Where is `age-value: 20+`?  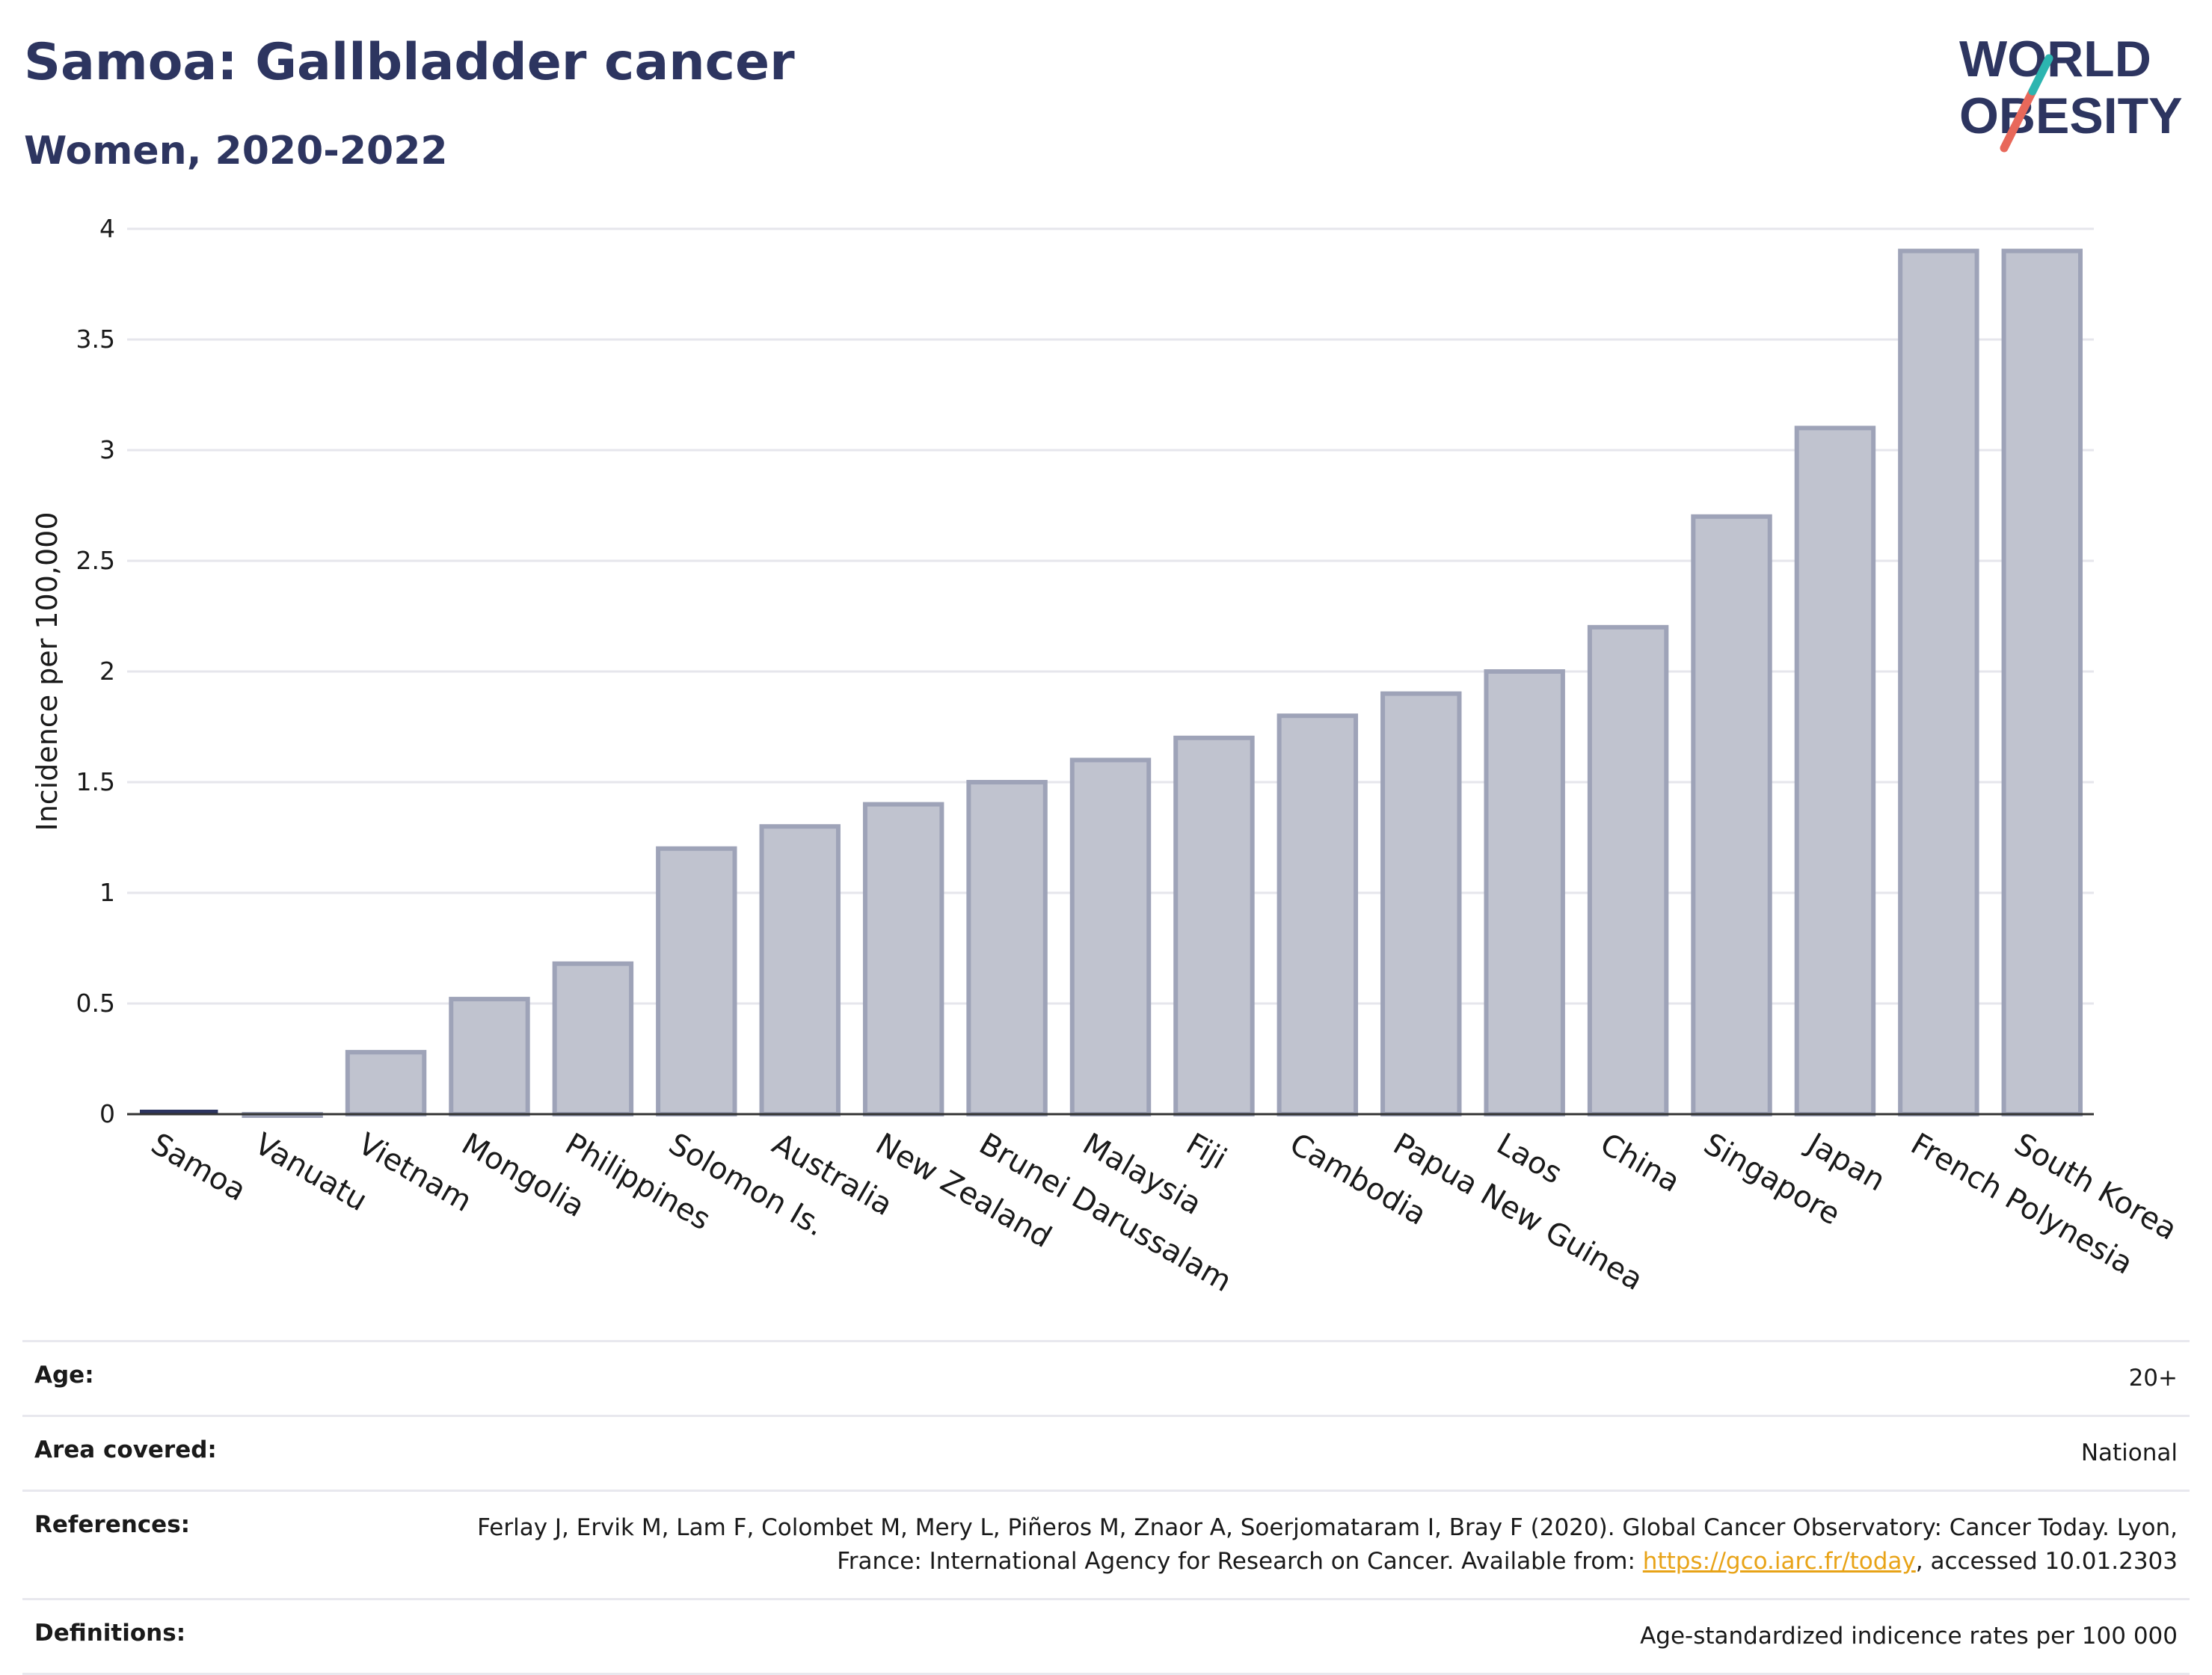
age-value: 20+ is located at coordinates (2153, 1378).